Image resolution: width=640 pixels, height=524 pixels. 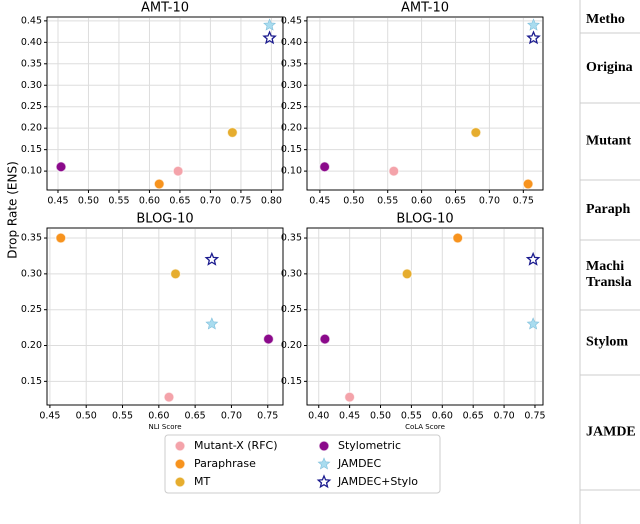 What do you see at coordinates (202, 481) in the screenshot?
I see `legend-label: MT` at bounding box center [202, 481].